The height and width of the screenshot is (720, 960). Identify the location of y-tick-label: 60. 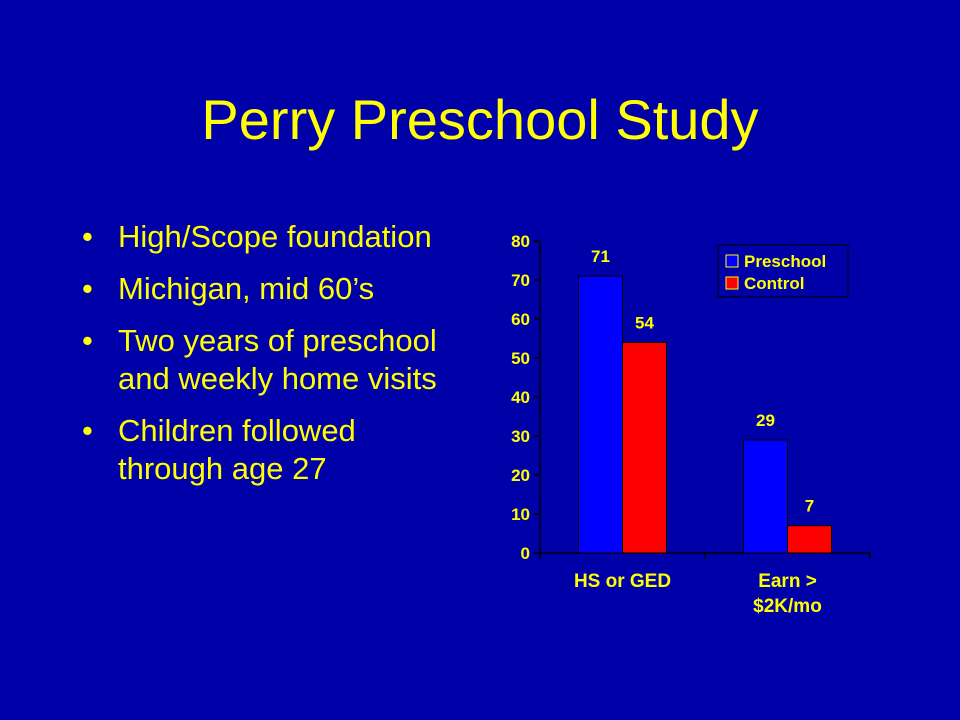
(520, 319).